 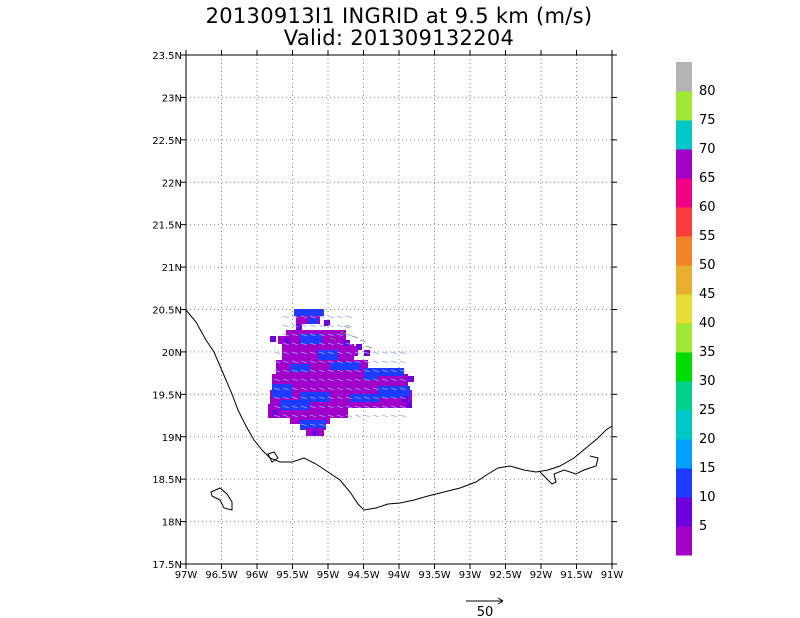 I want to click on colorbar-label: 80, so click(x=707, y=91).